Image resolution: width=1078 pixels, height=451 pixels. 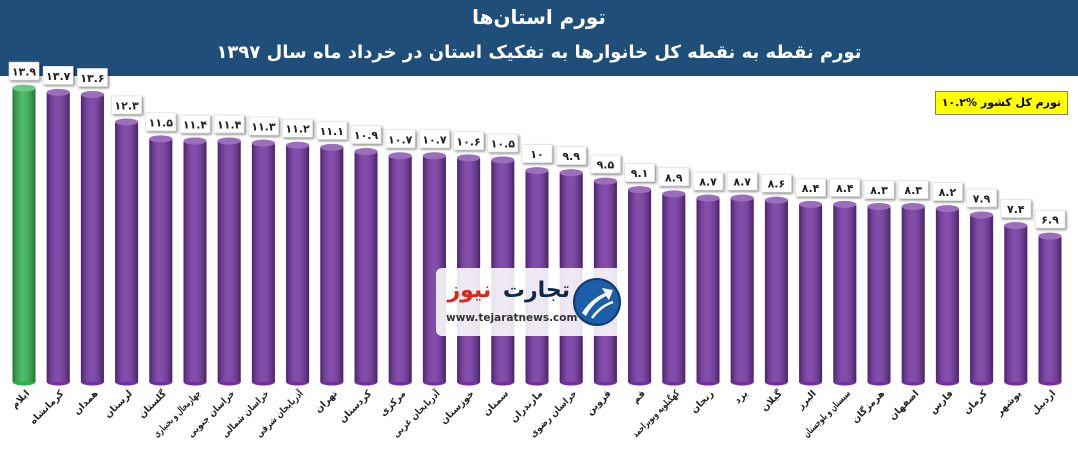 What do you see at coordinates (807, 400) in the screenshot?
I see `category-label: البرز` at bounding box center [807, 400].